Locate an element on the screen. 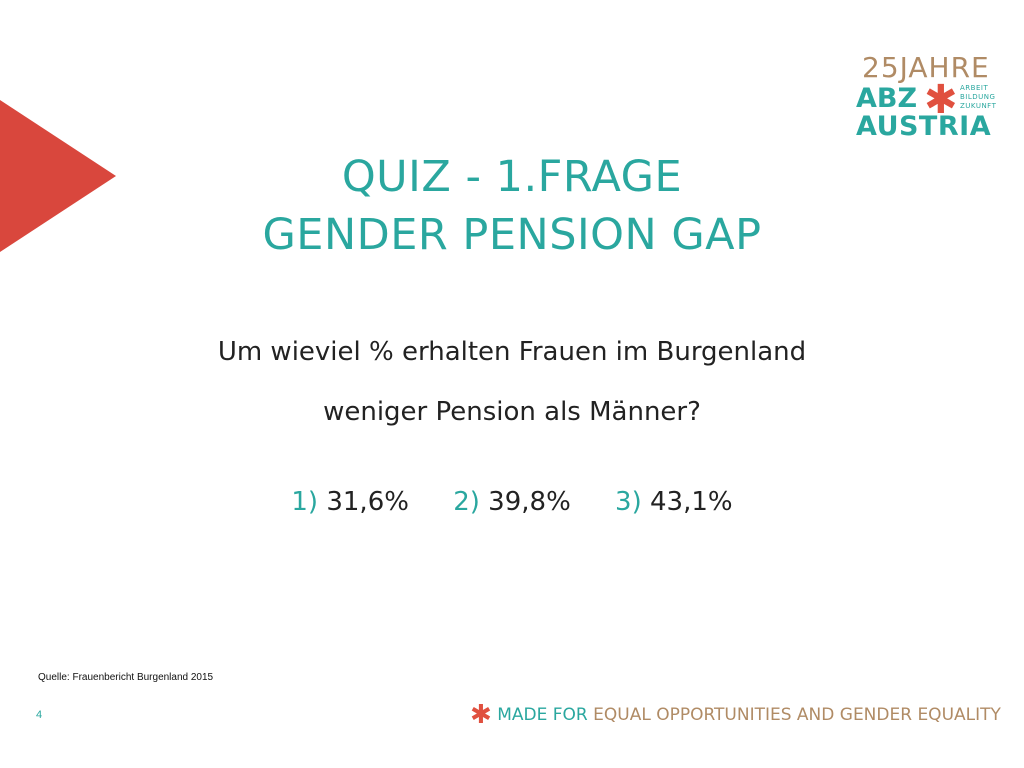 The height and width of the screenshot is (768, 1024). footer-made-for: MADE FOR is located at coordinates (542, 715).